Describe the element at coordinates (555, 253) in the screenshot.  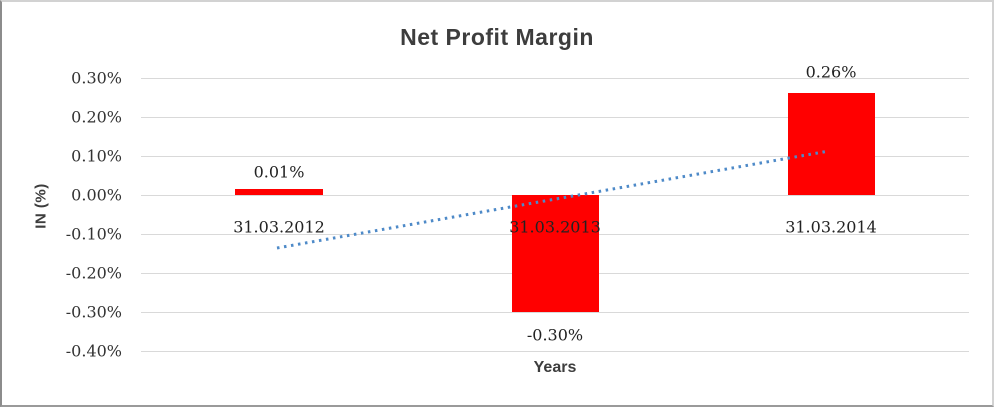
I see `bar-2013` at that location.